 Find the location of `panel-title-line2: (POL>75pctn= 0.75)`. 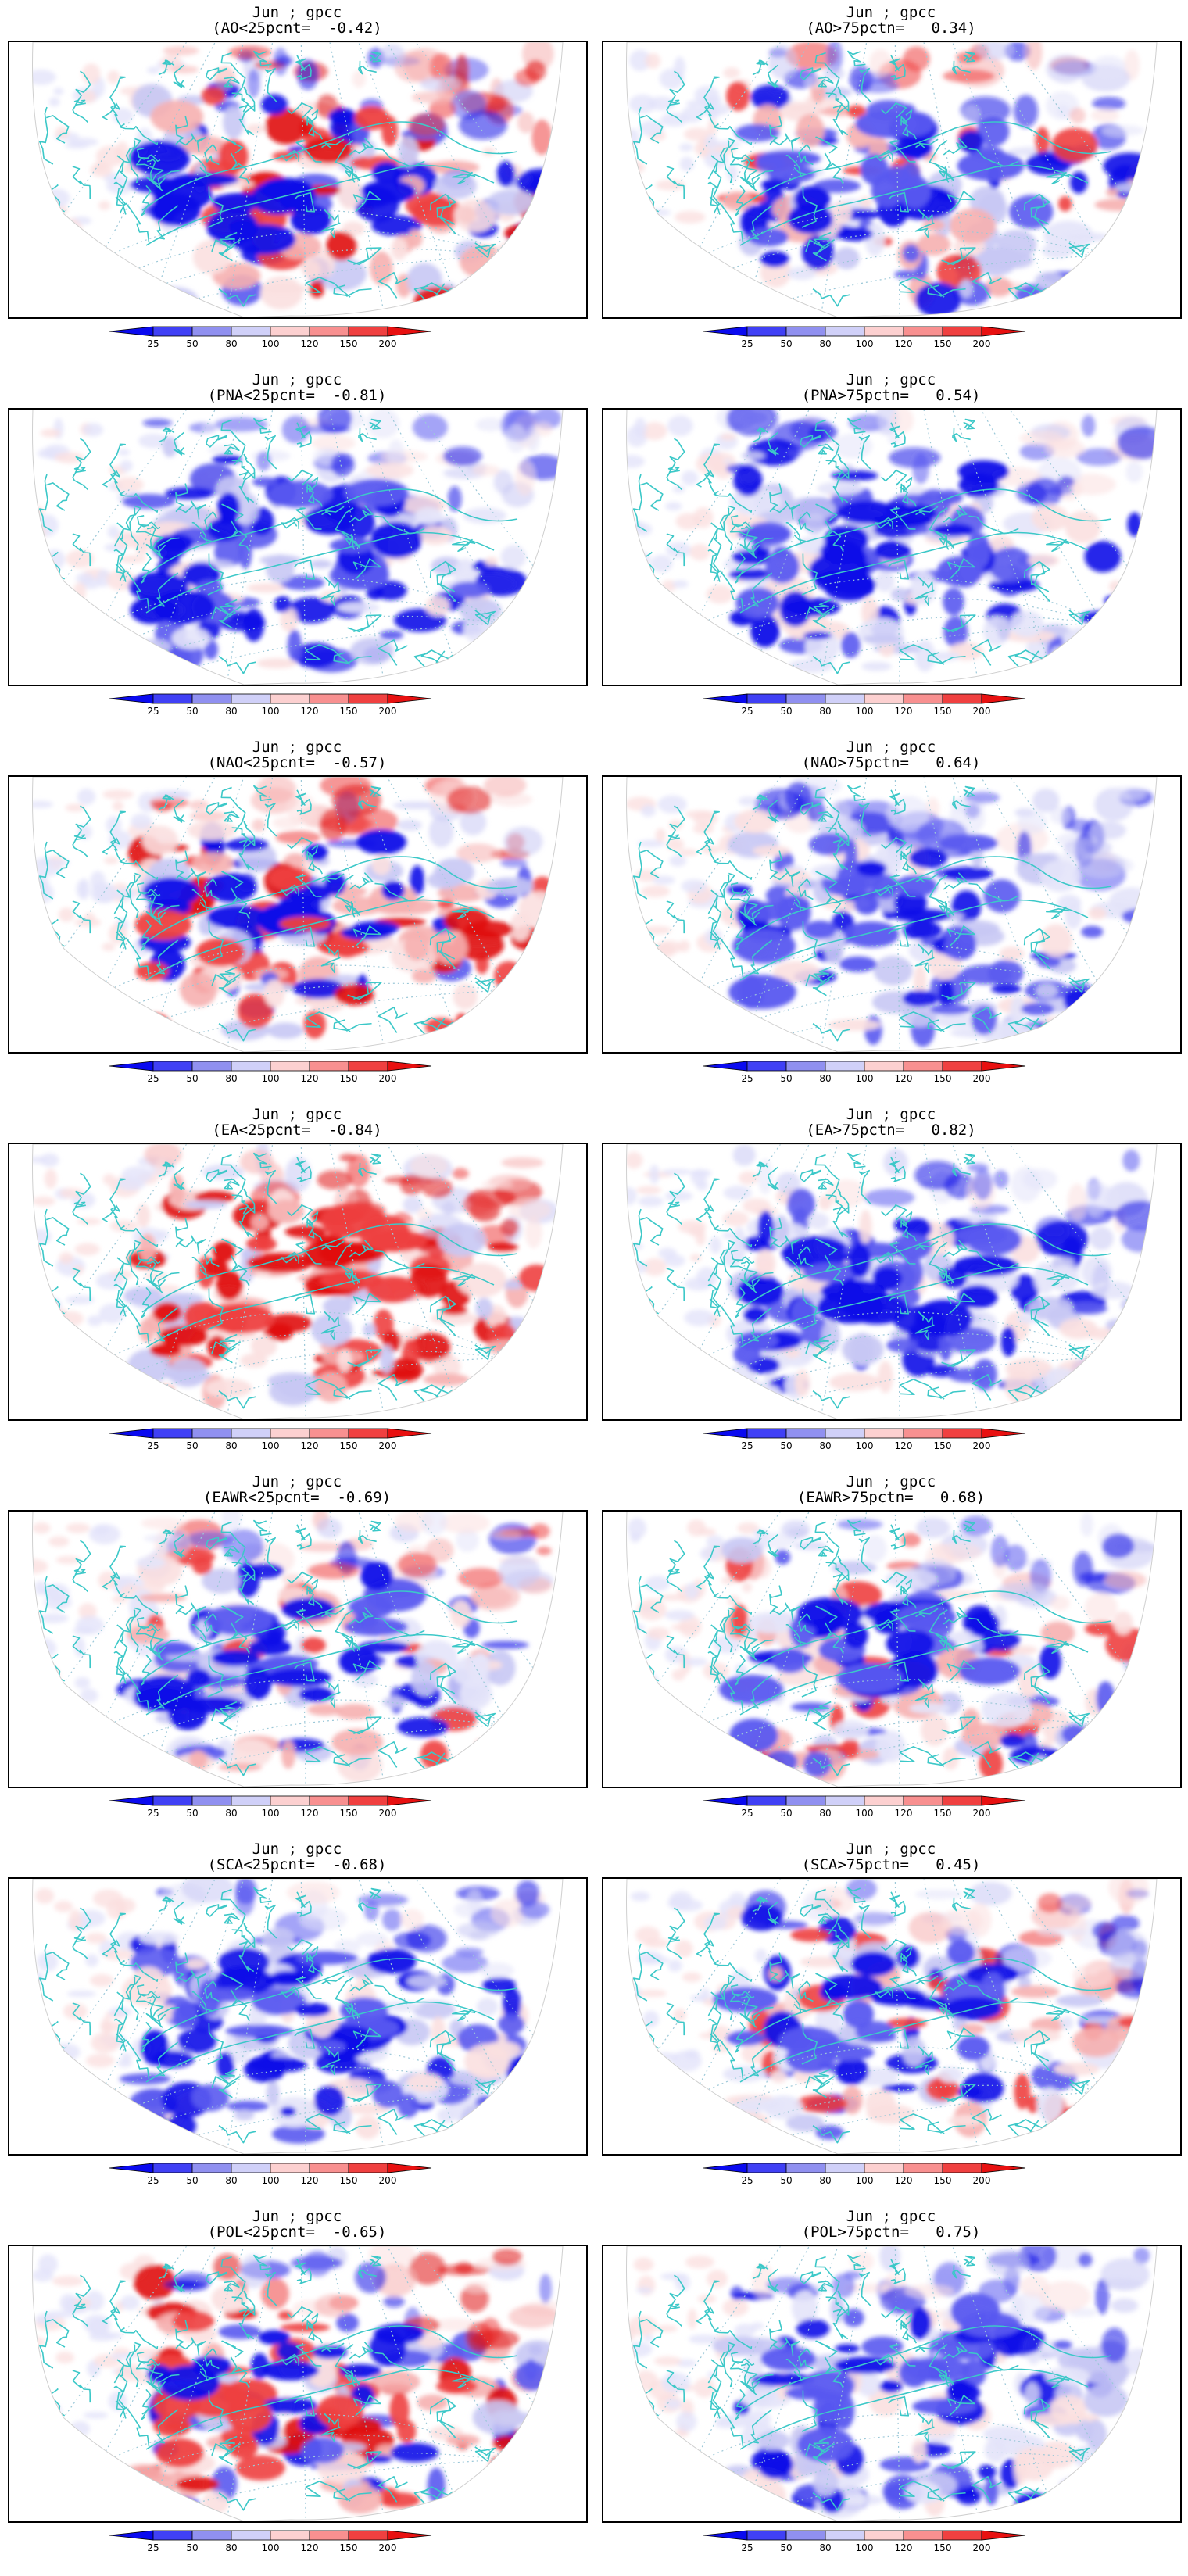

panel-title-line2: (POL>75pctn= 0.75) is located at coordinates (891, 2232).